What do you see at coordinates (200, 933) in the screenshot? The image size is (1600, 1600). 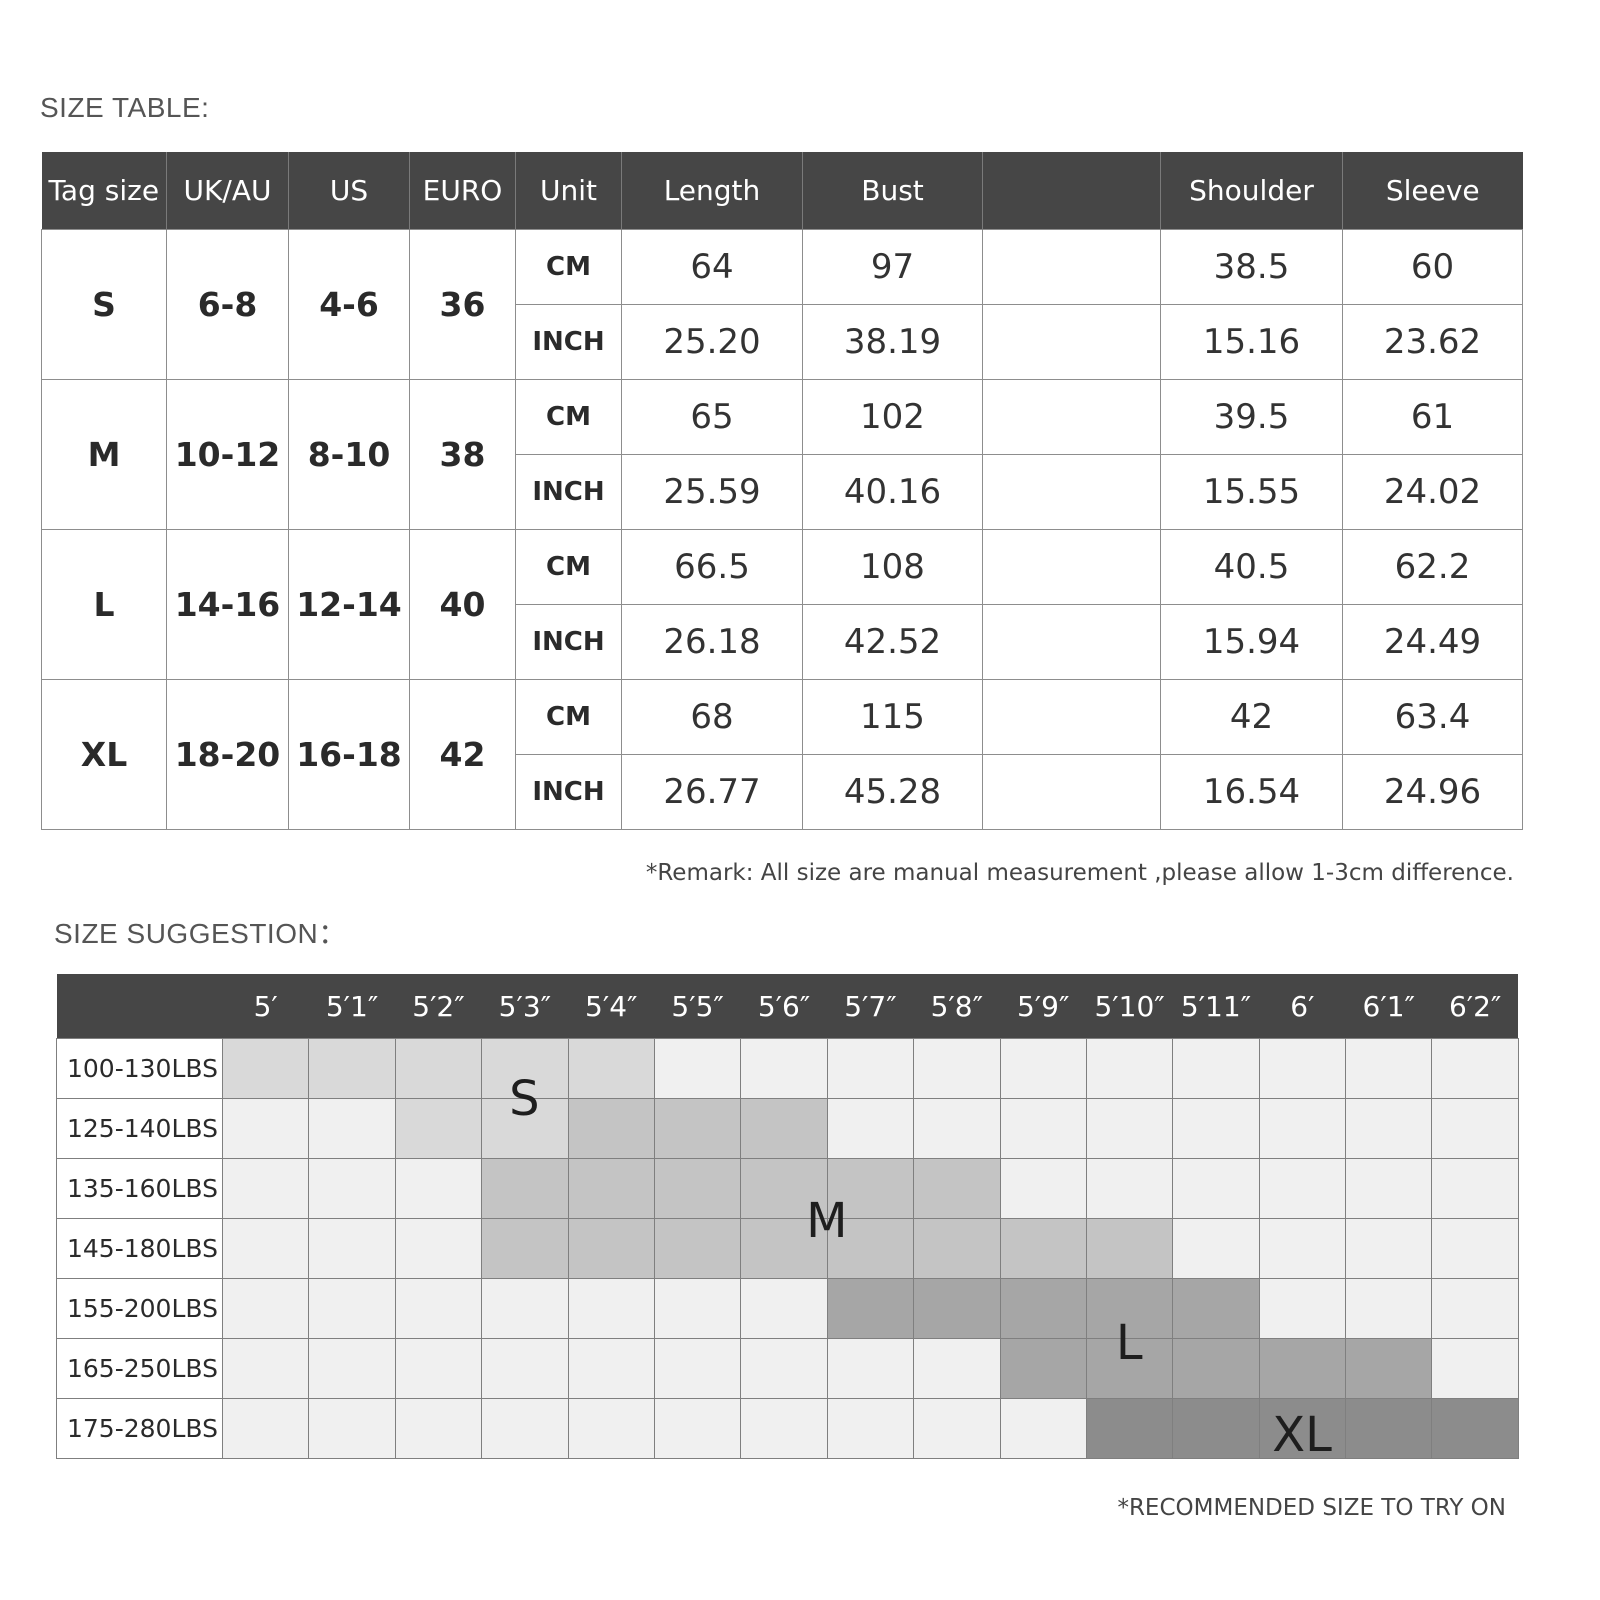 I see `size-suggestion-title: SIZE SUGGESTION：` at bounding box center [200, 933].